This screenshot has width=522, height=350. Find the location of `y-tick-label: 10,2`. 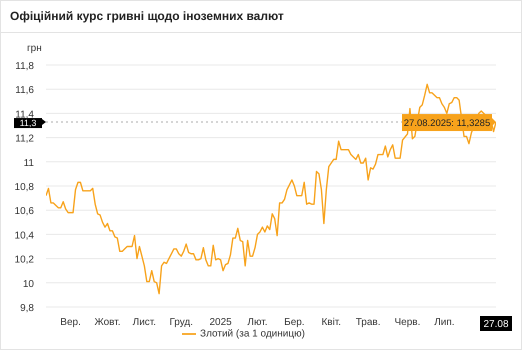

y-tick-label: 10,2 is located at coordinates (24, 260).